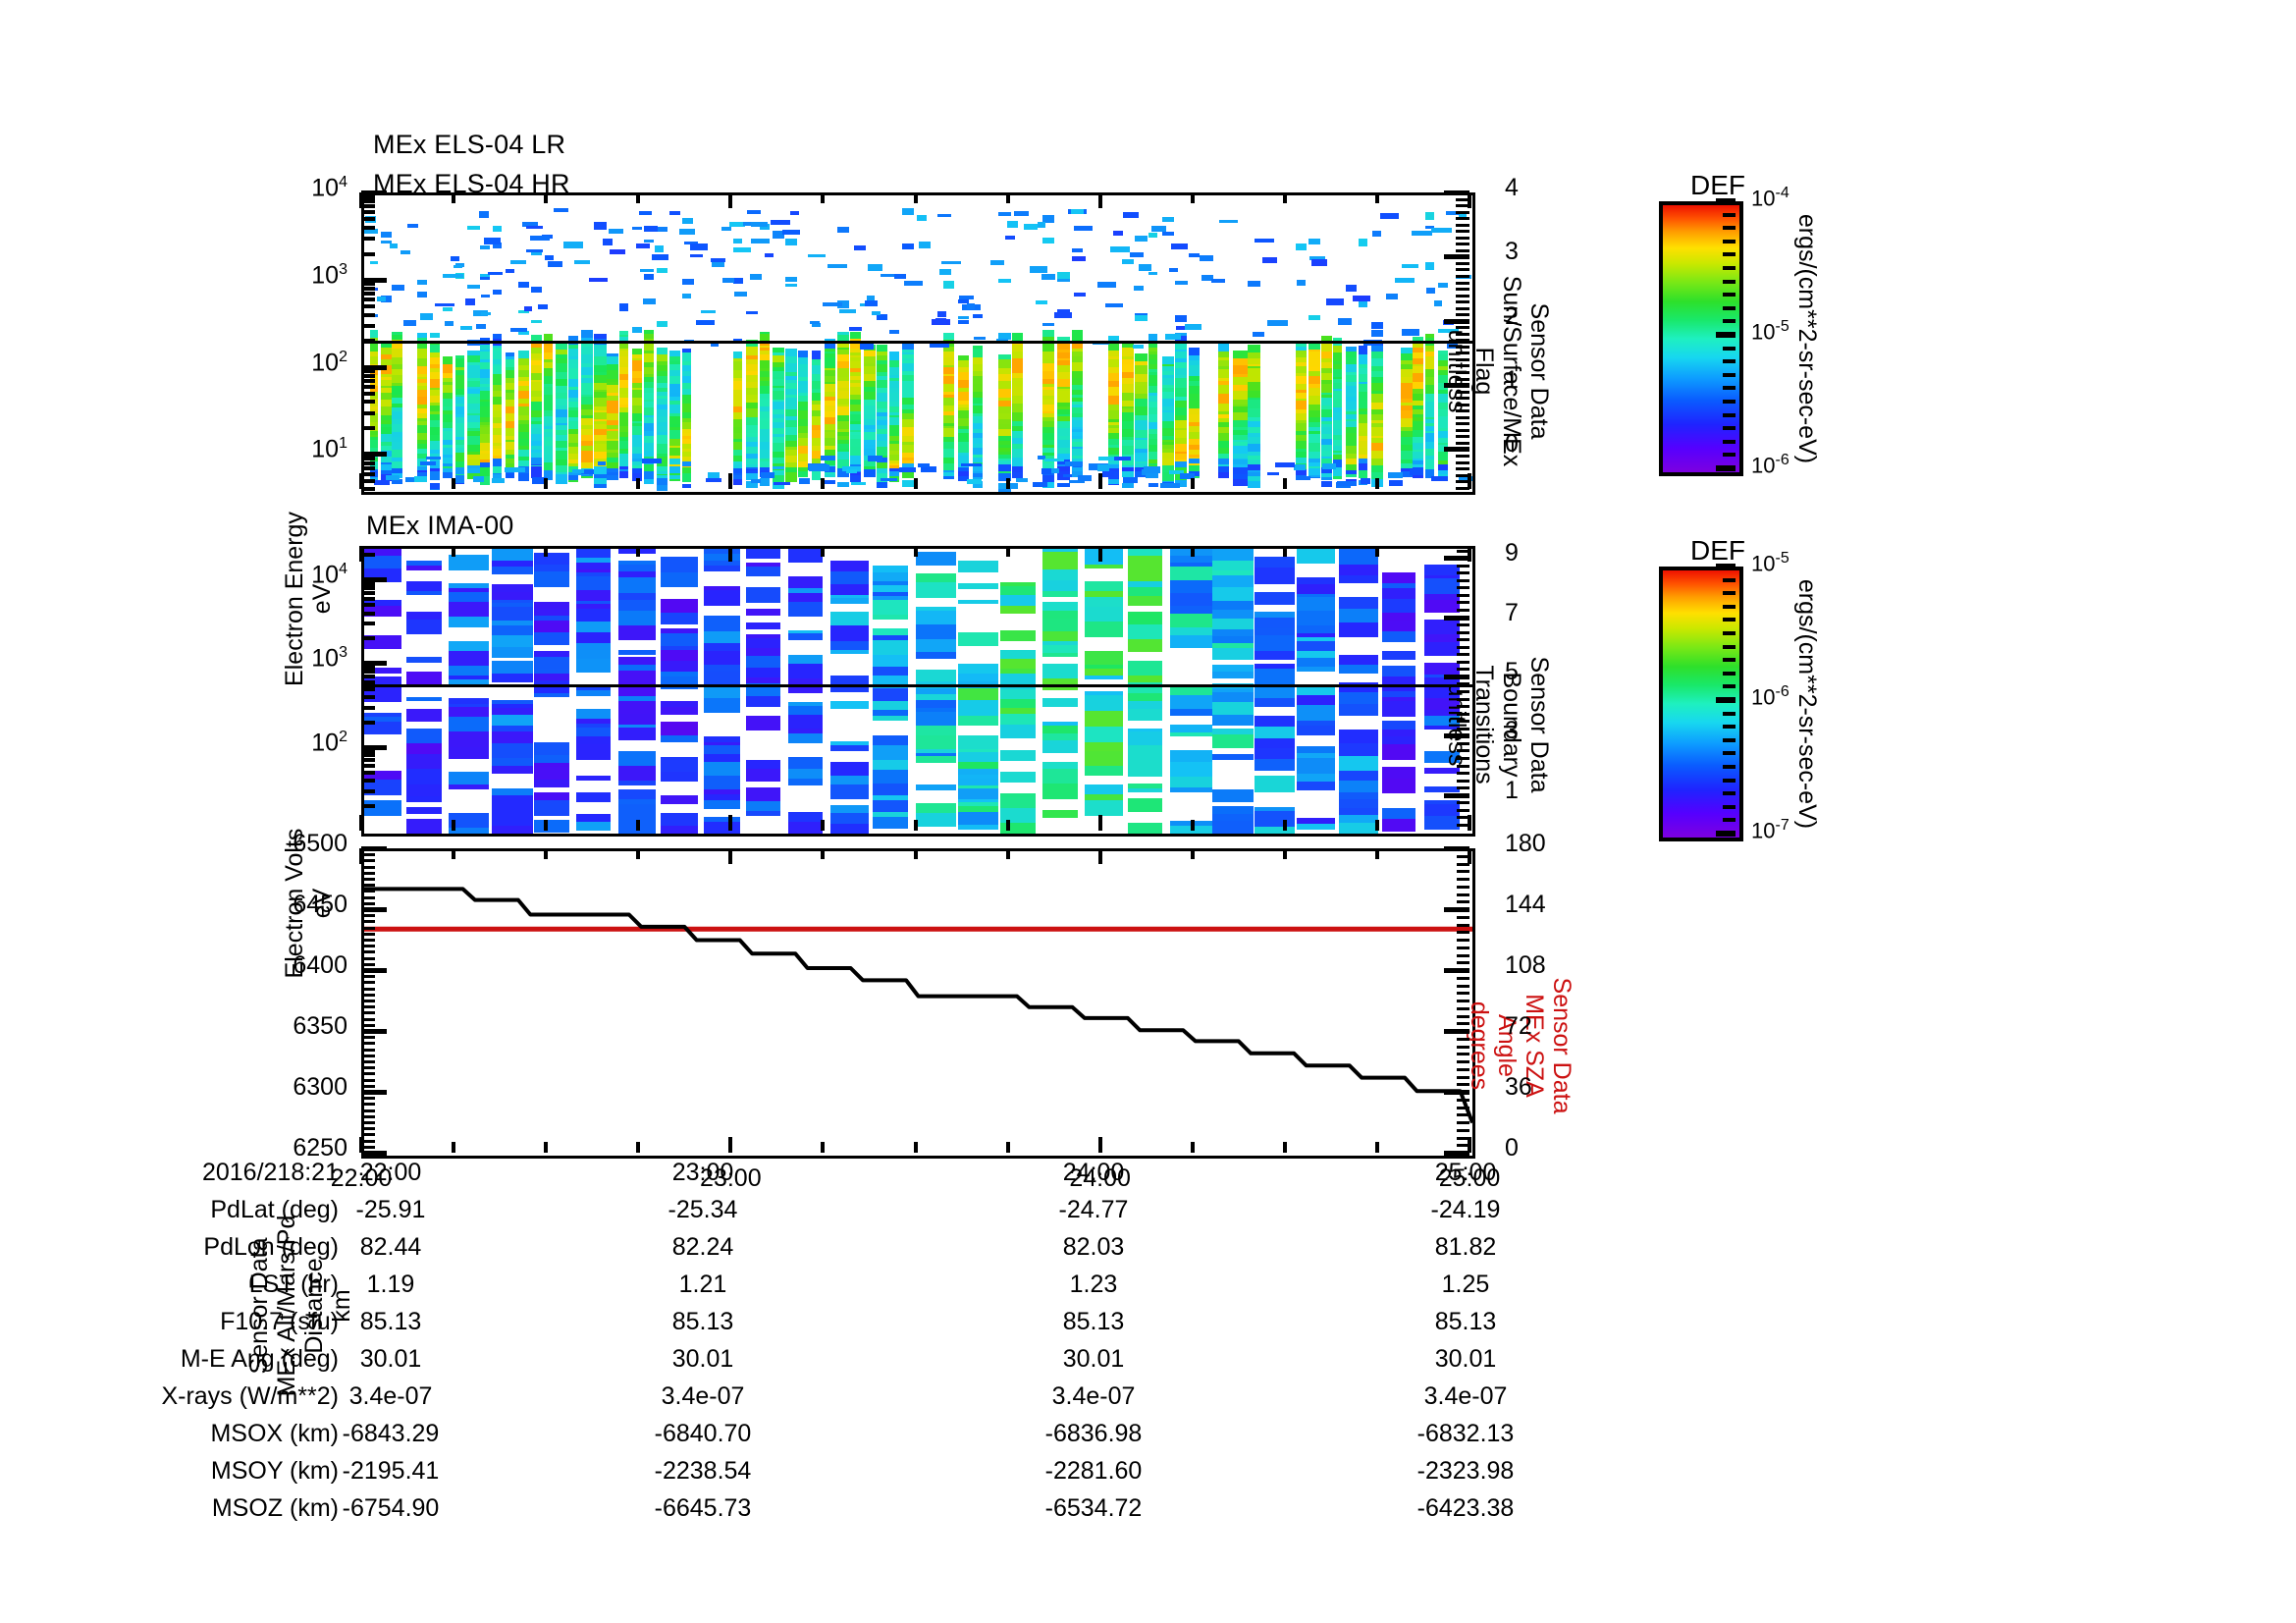 This screenshot has width=2296, height=1623. Describe the element at coordinates (1463, 595) in the screenshot. I see `panel2-ytick-right-minor` at that location.